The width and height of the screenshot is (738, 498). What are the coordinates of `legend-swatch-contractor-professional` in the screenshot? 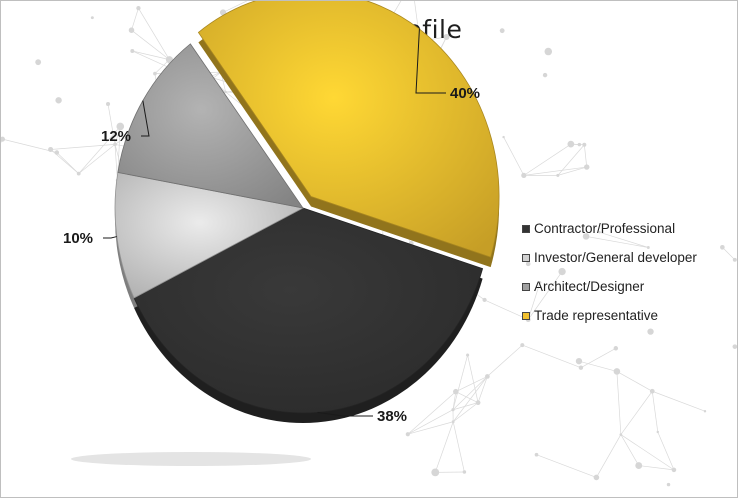 It's located at (526, 228).